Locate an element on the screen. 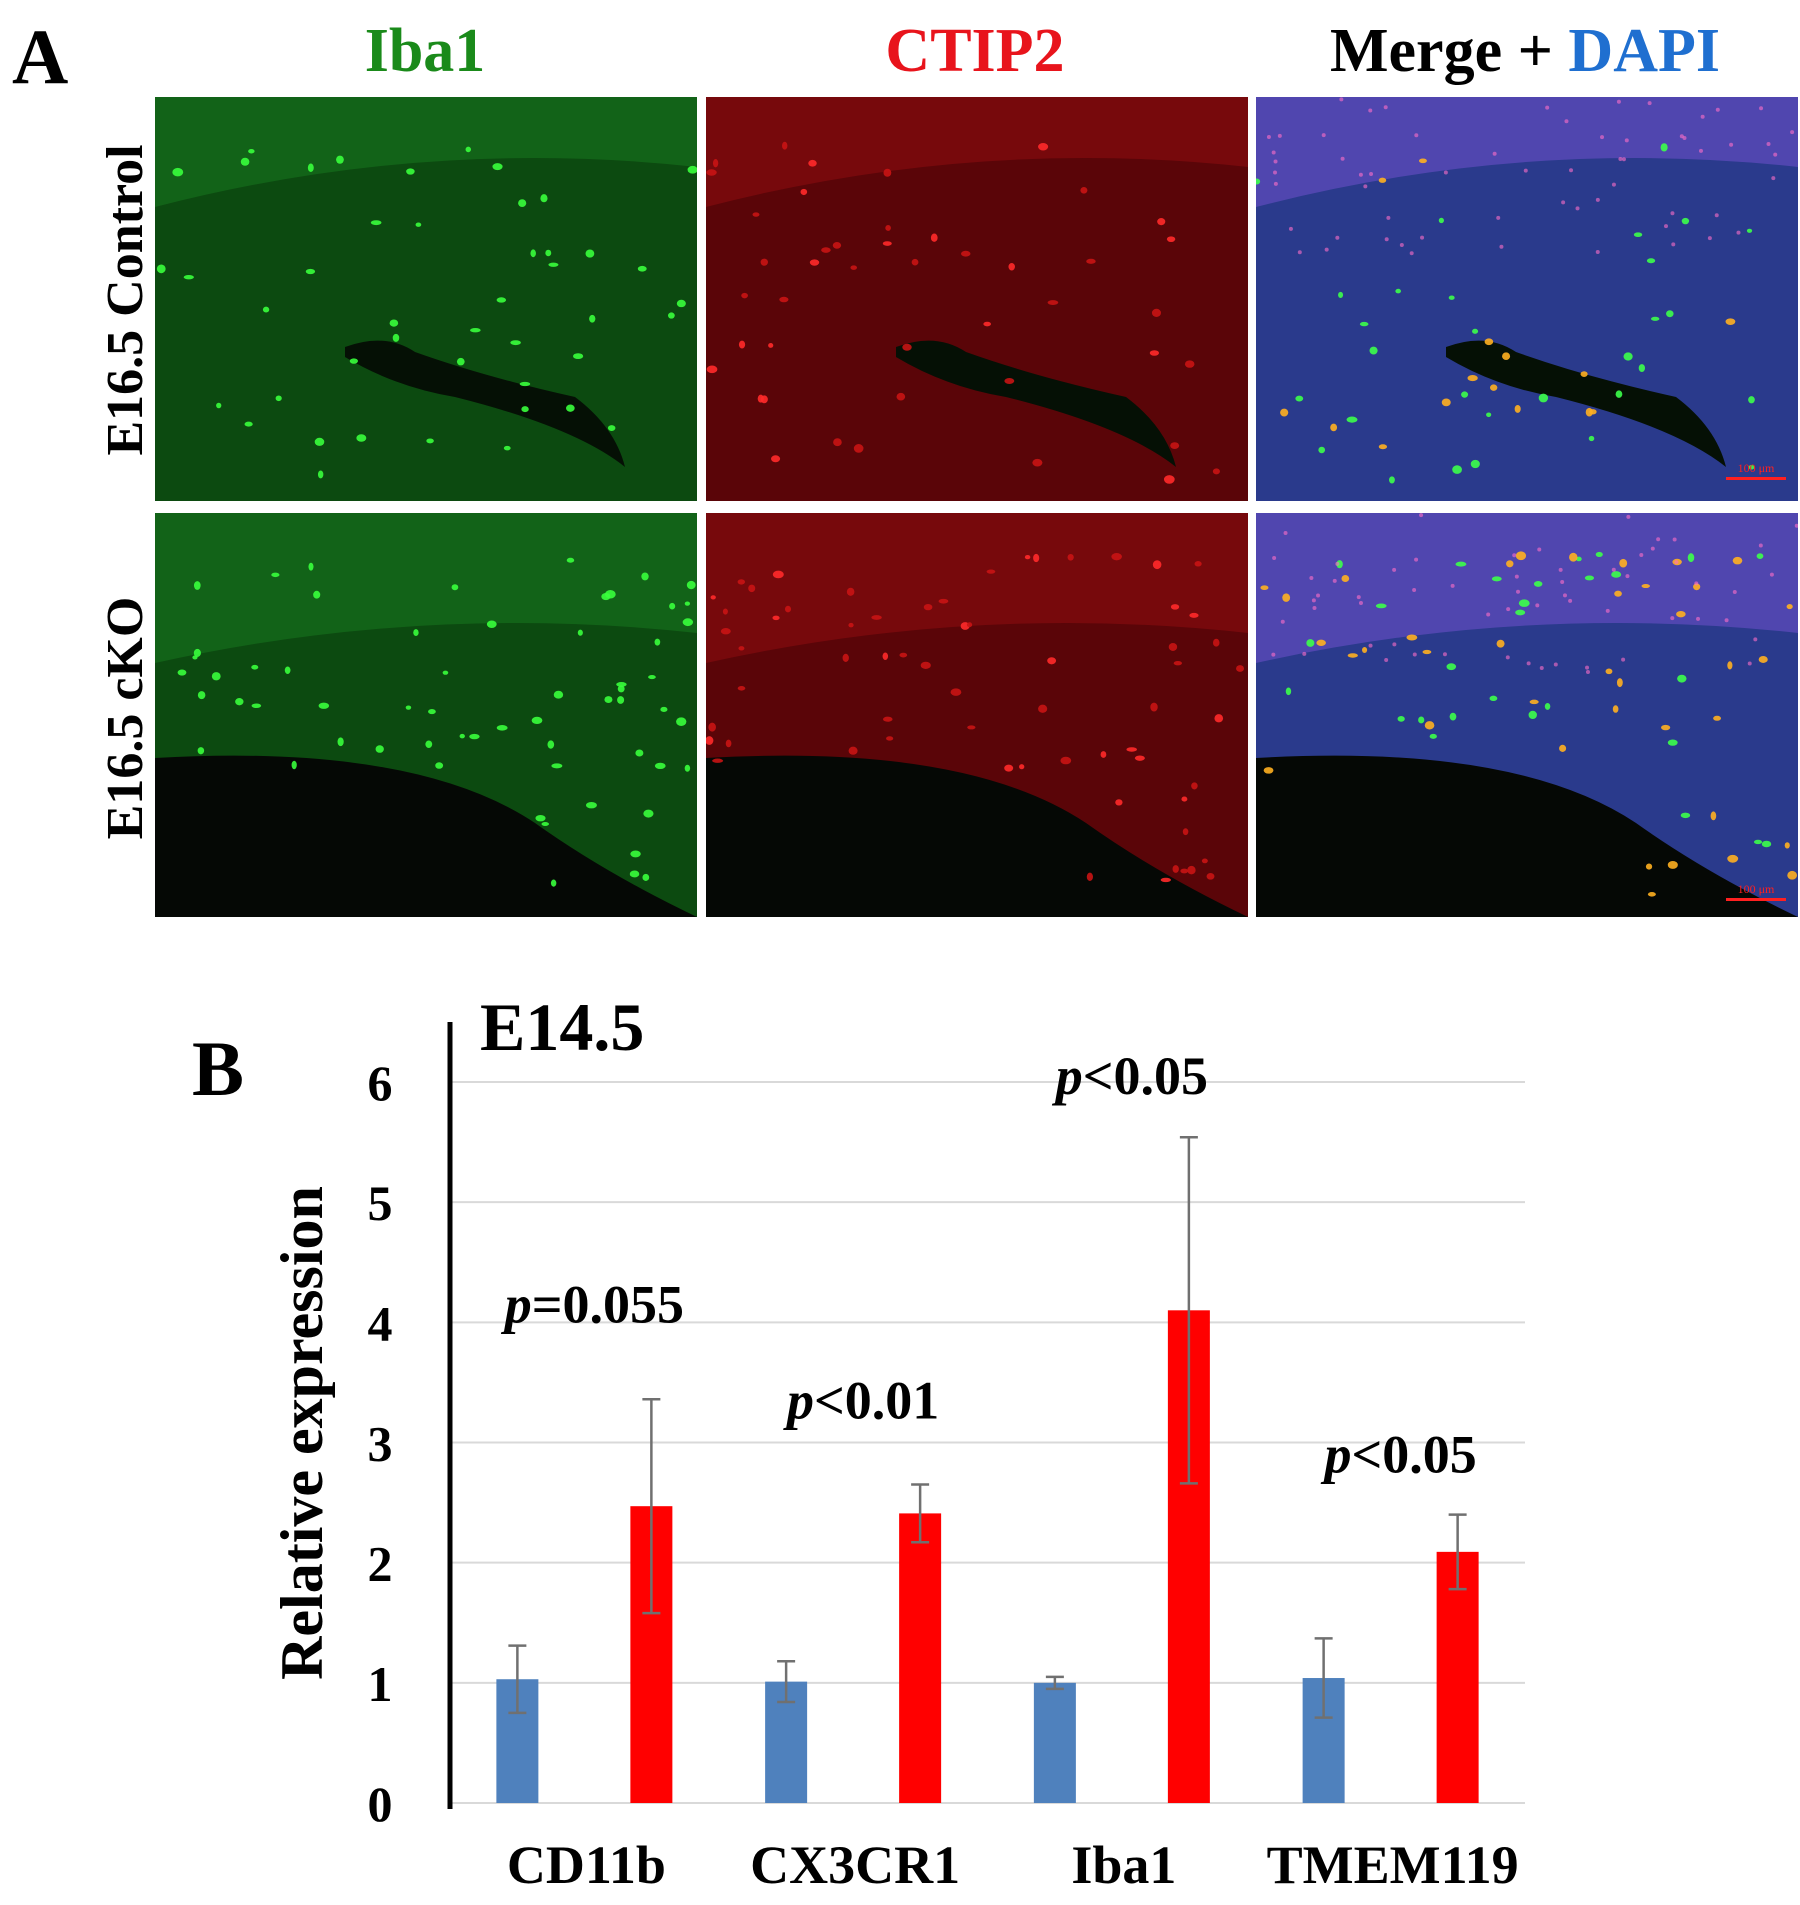 This screenshot has height=1905, width=1800. micrograph-cko-ctip2 is located at coordinates (977, 715).